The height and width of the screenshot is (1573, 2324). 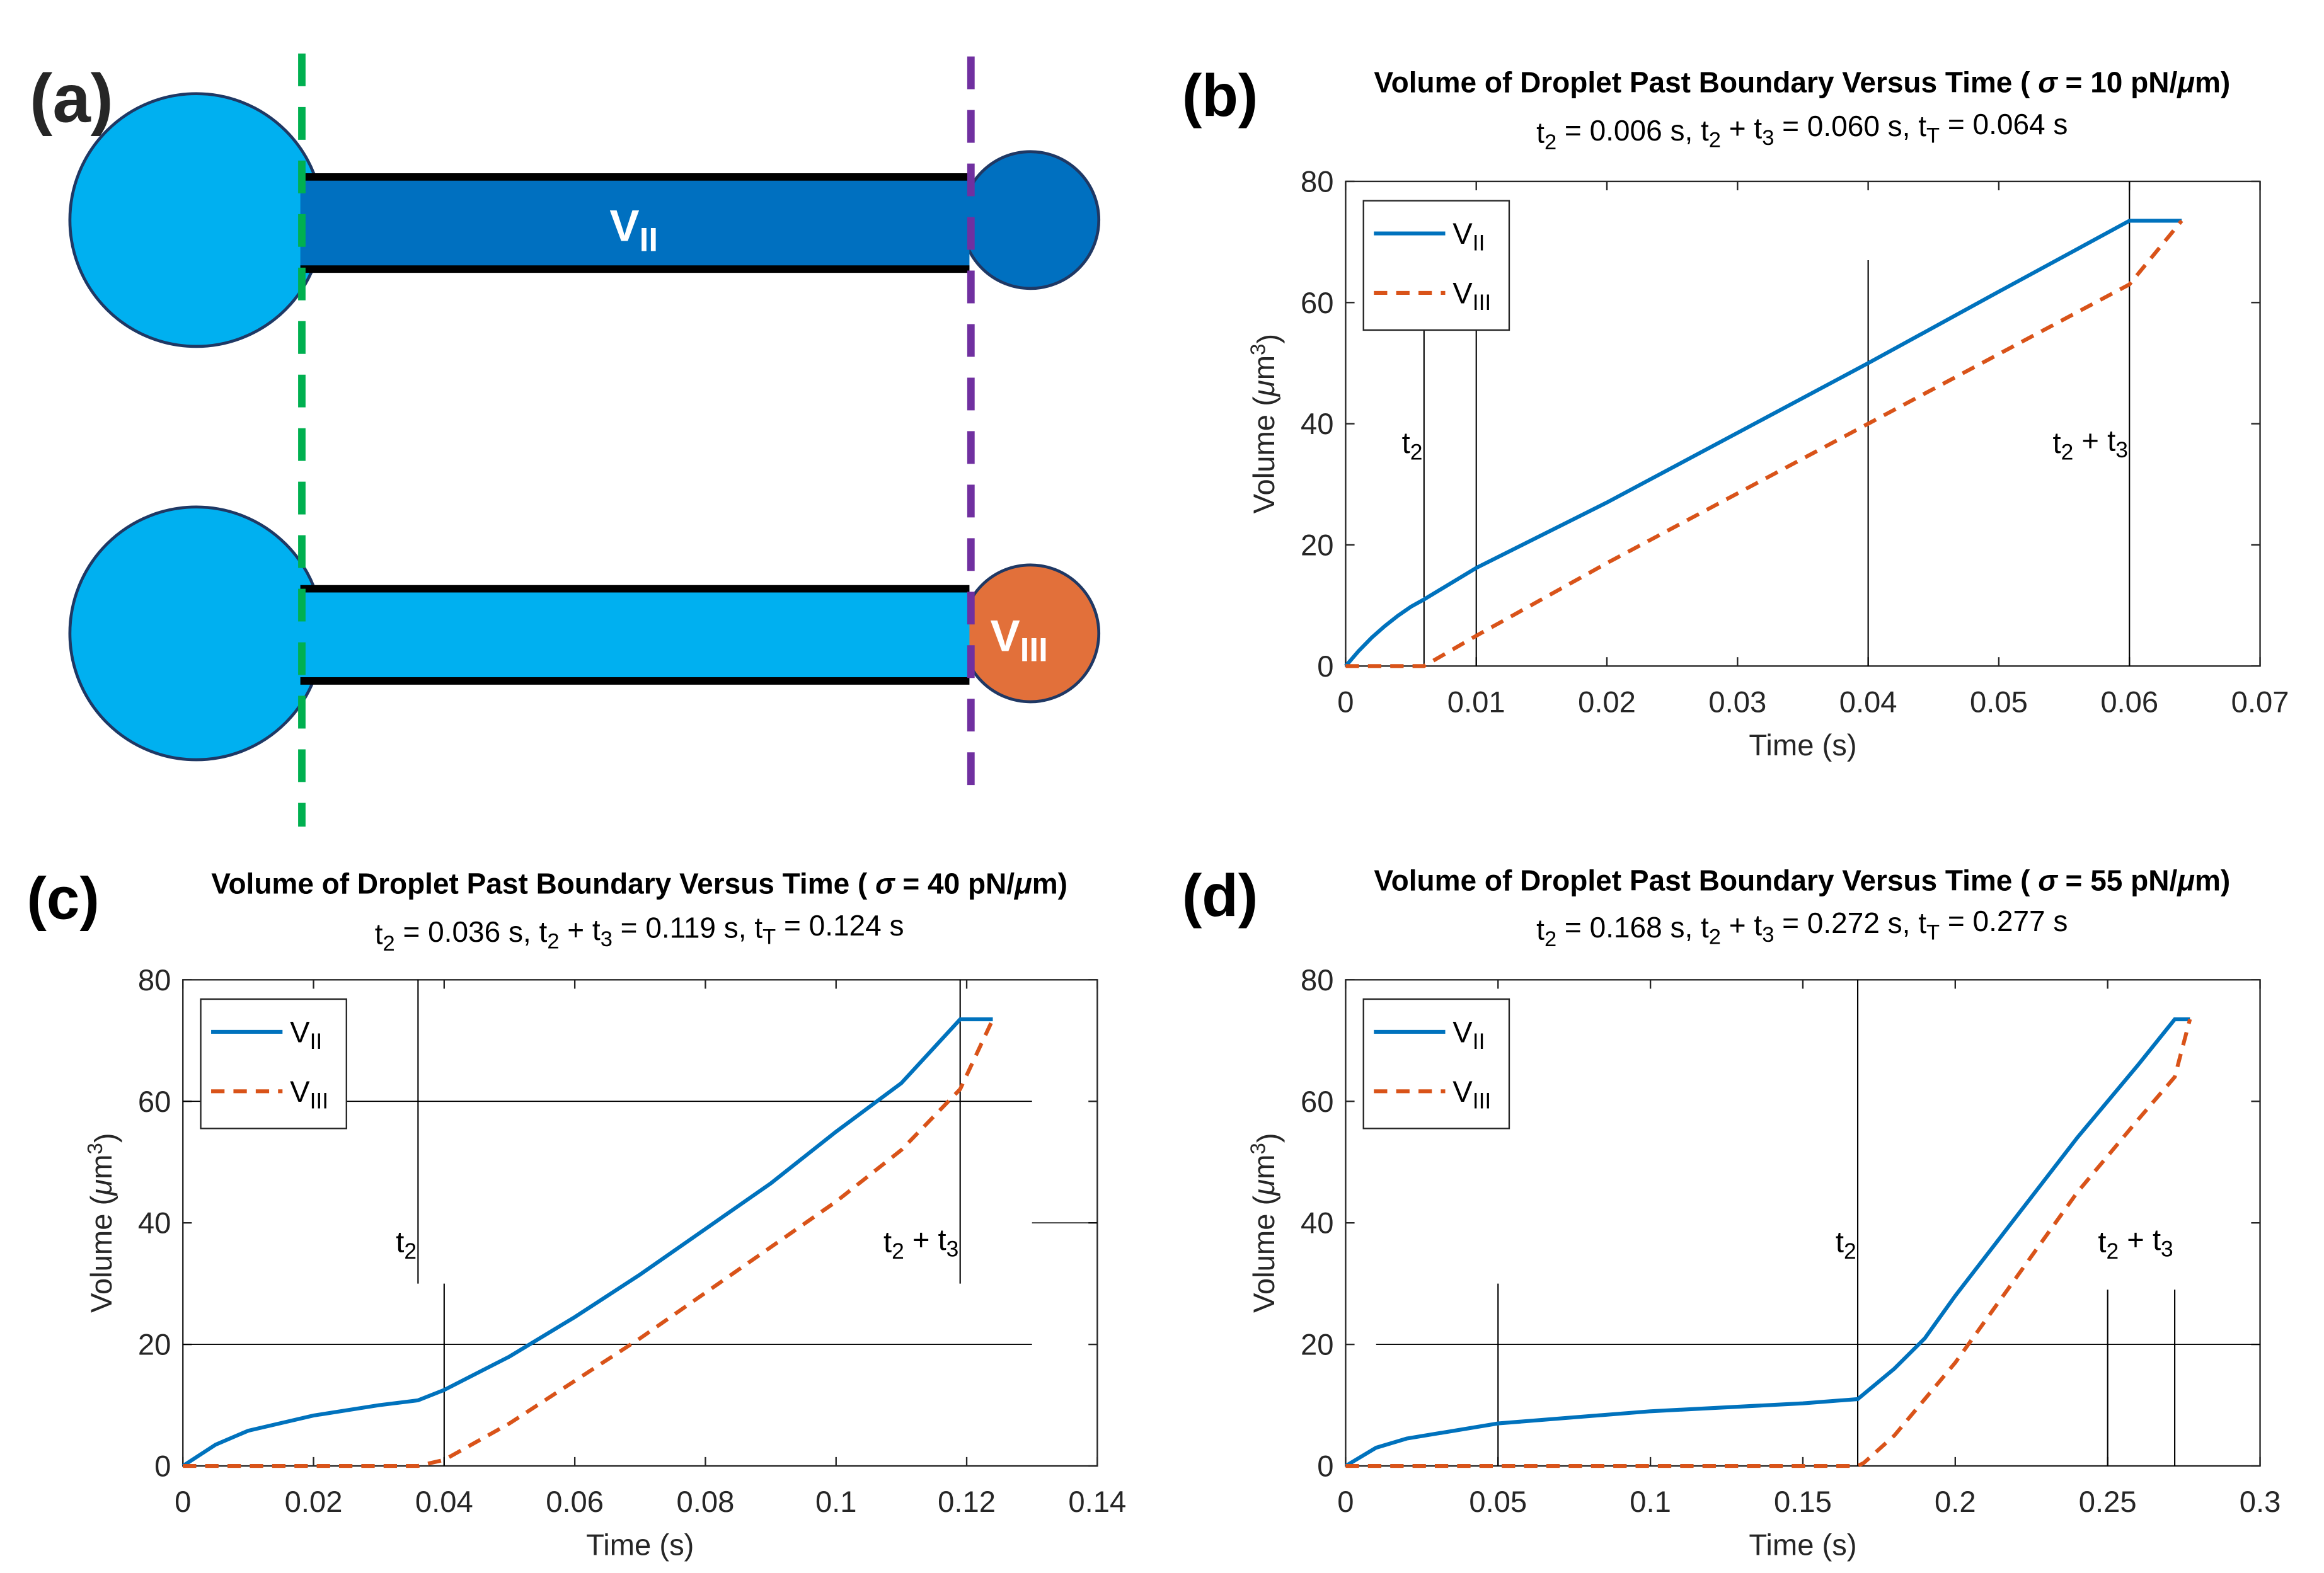 I want to click on x-tick-label: 0.3, so click(x=2260, y=1502).